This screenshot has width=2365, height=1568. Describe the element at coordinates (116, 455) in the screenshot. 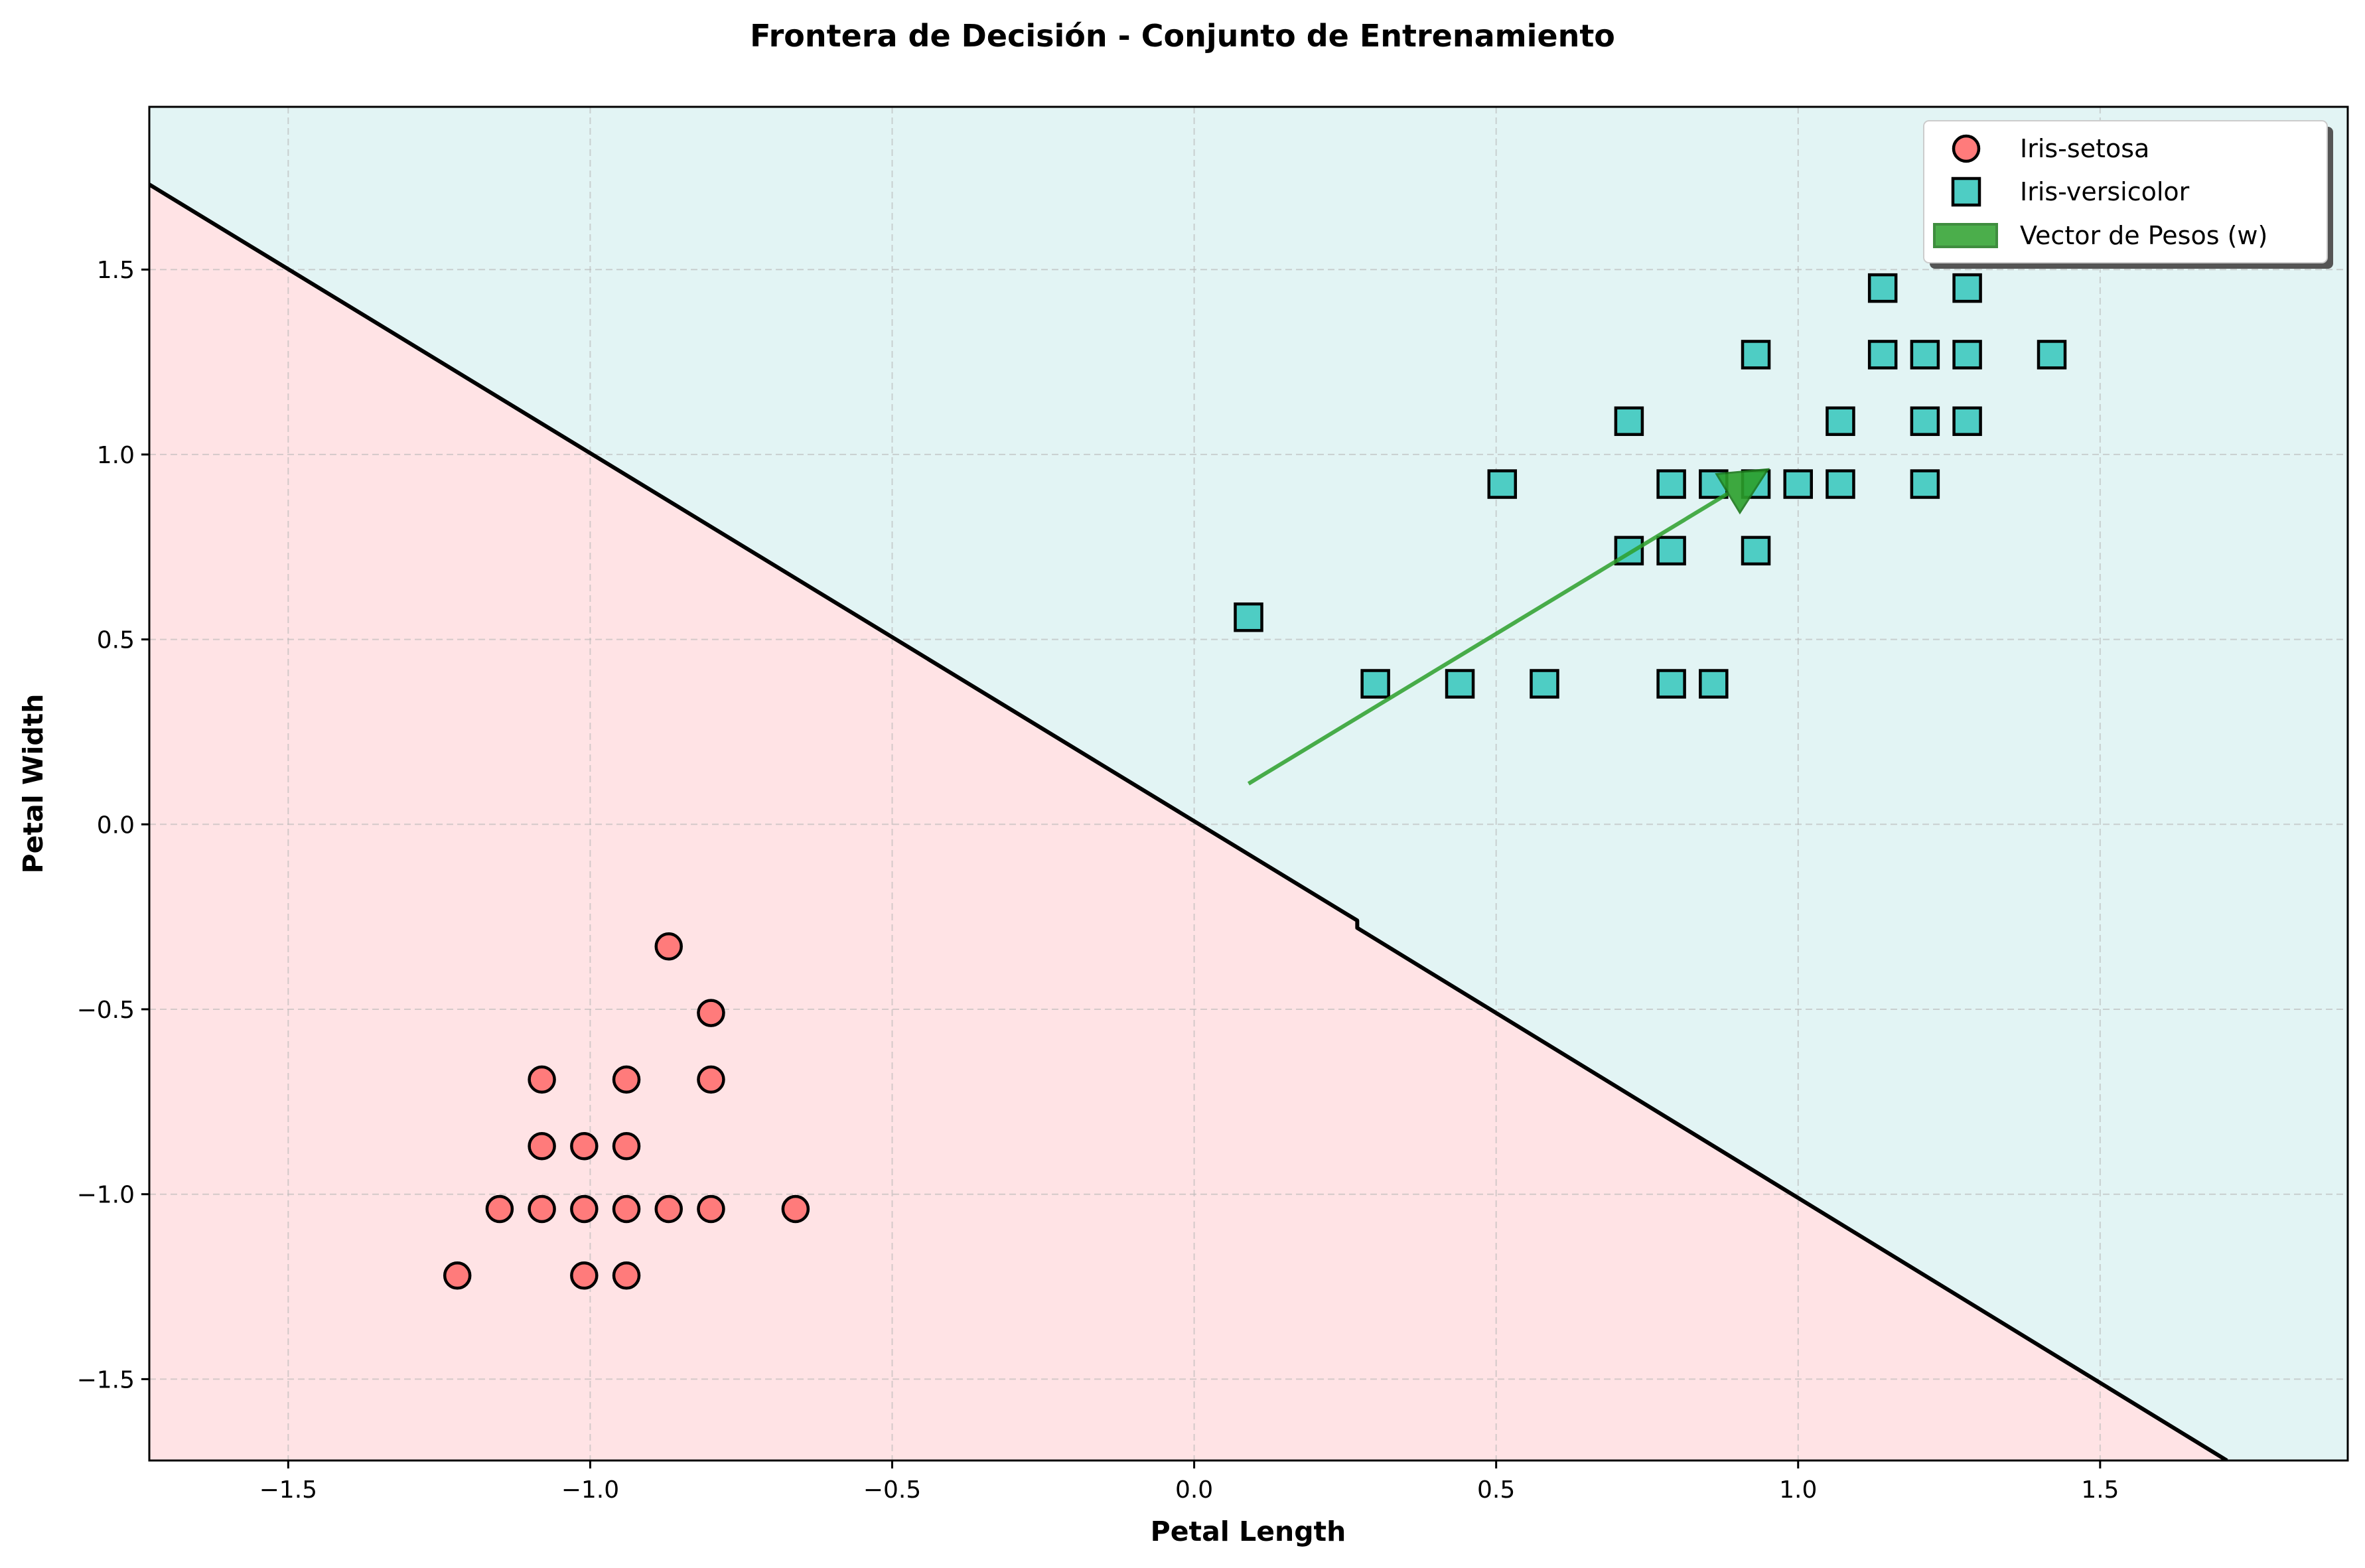

I see `y-tick-label: 1.0` at that location.